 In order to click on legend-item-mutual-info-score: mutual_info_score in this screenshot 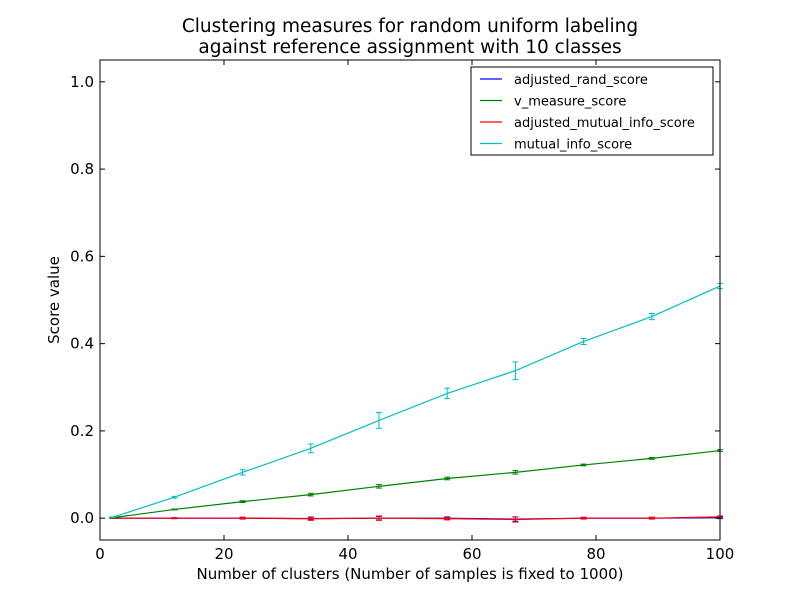, I will do `click(556, 145)`.